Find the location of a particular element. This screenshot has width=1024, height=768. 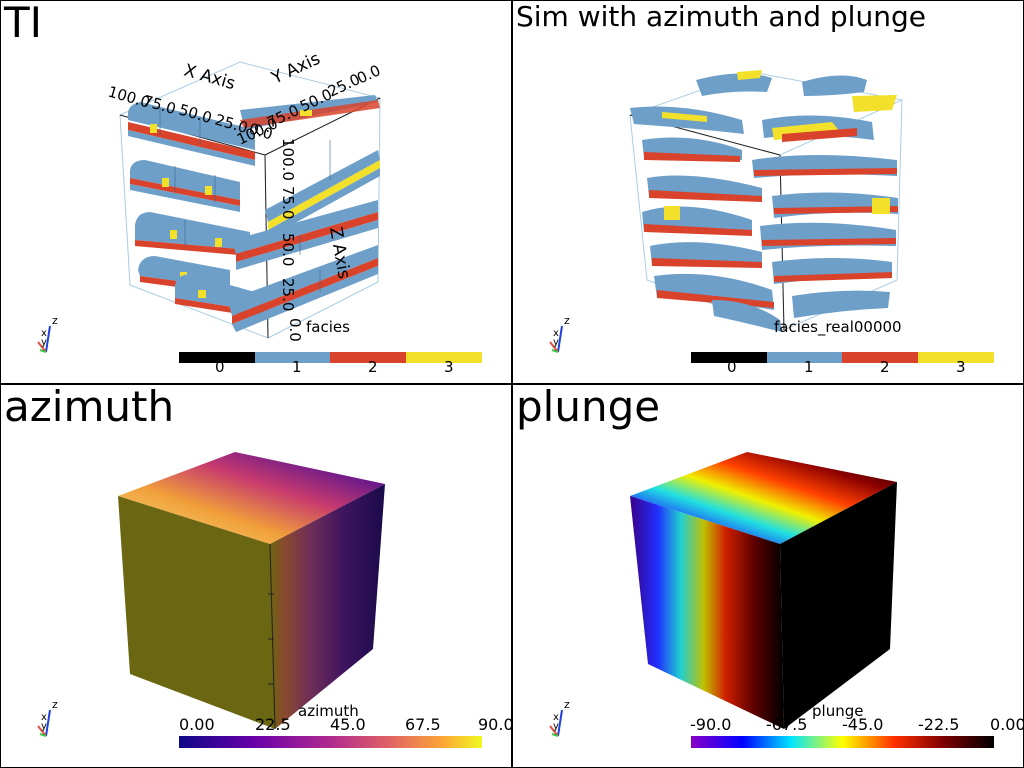

colorbar-label: 90.0 is located at coordinates (495, 724).